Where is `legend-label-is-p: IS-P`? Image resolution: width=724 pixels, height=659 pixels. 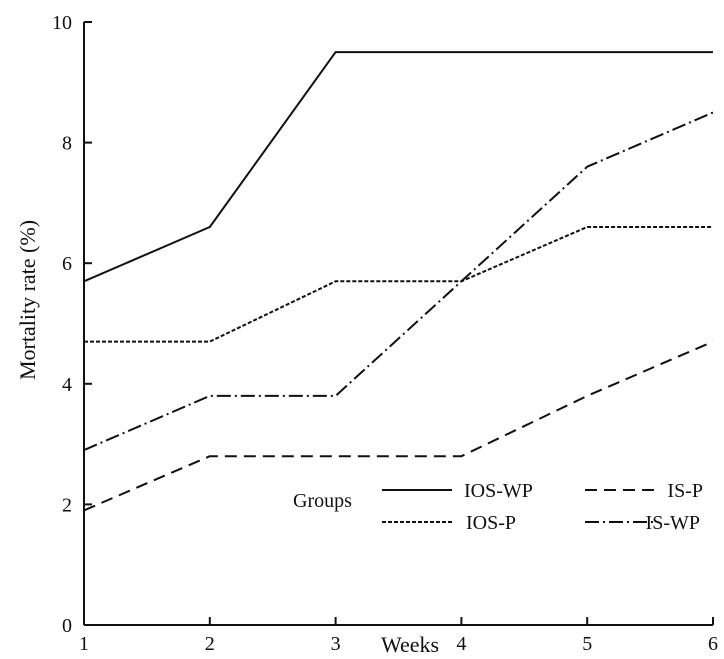
legend-label-is-p: IS-P is located at coordinates (685, 491).